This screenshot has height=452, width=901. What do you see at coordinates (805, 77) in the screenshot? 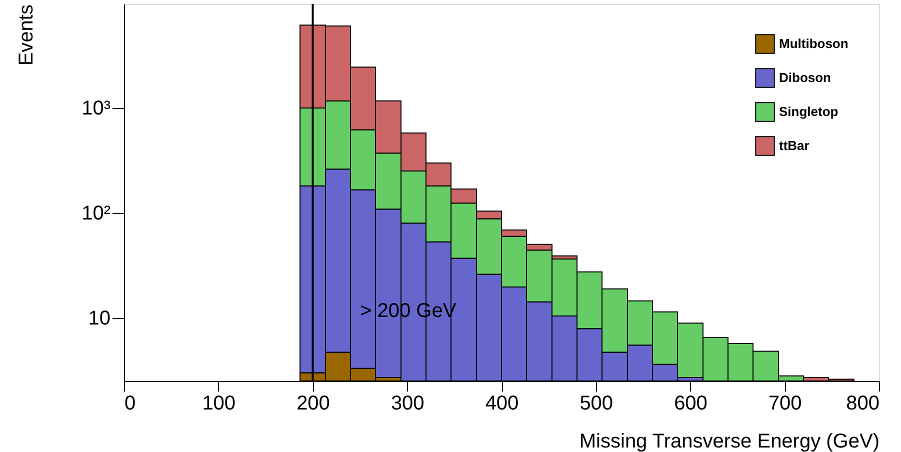
I see `legend-label: Diboson` at bounding box center [805, 77].